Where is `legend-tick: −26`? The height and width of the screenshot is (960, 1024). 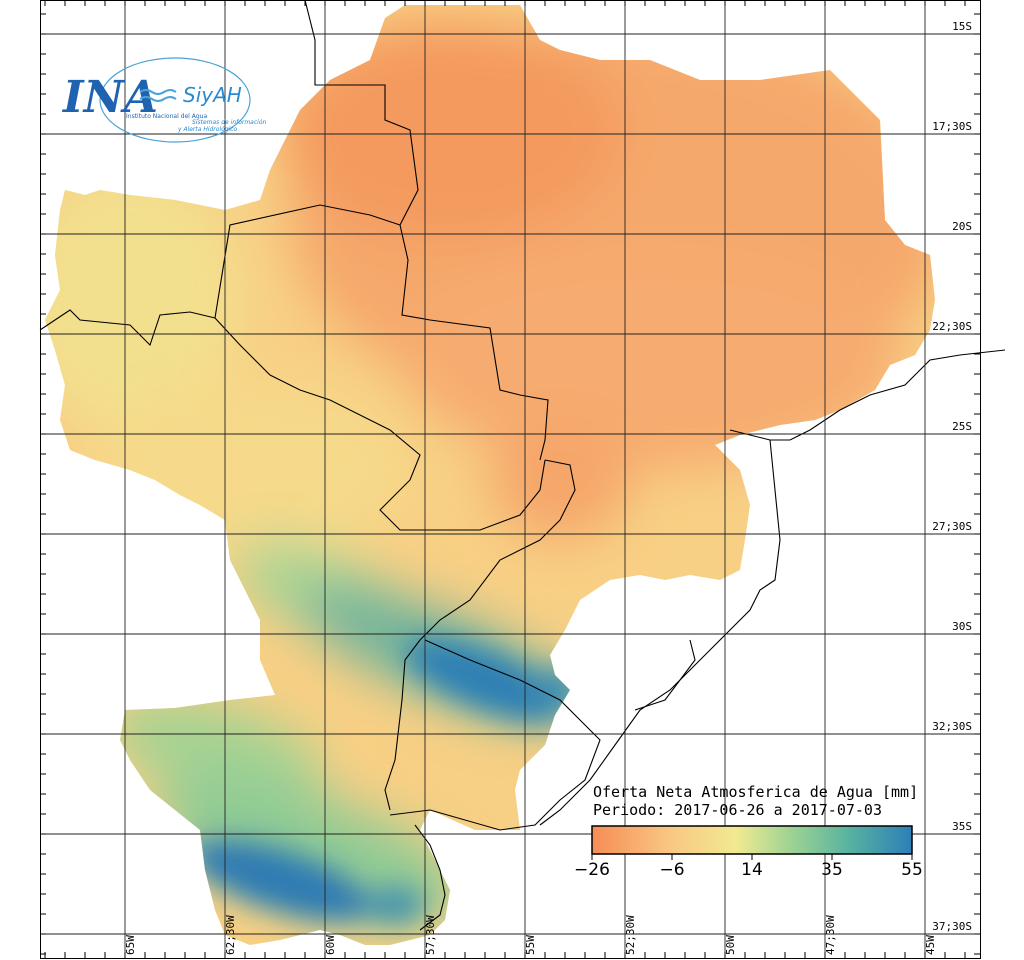
legend-tick: −26 is located at coordinates (592, 870).